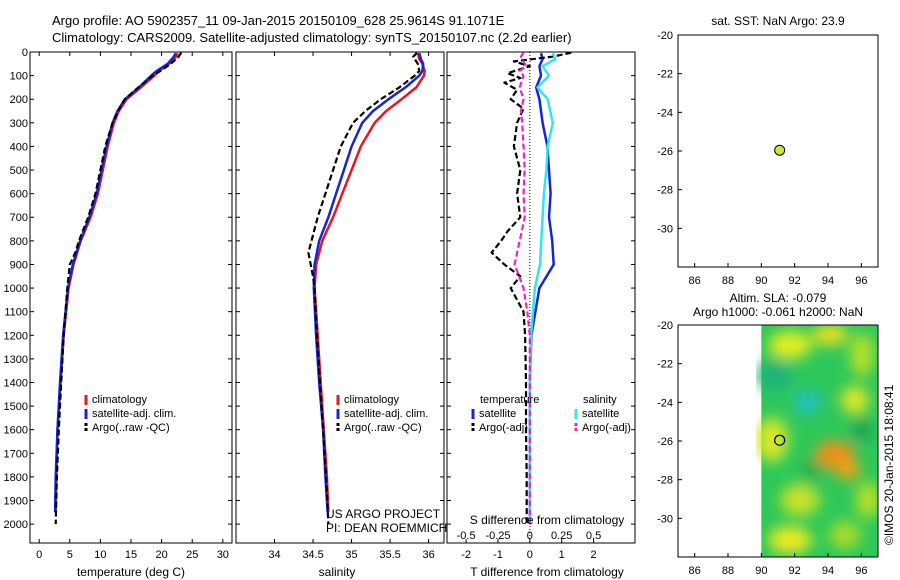 Image resolution: width=900 pixels, height=580 pixels. I want to click on x-tick-label: 34, so click(274, 555).